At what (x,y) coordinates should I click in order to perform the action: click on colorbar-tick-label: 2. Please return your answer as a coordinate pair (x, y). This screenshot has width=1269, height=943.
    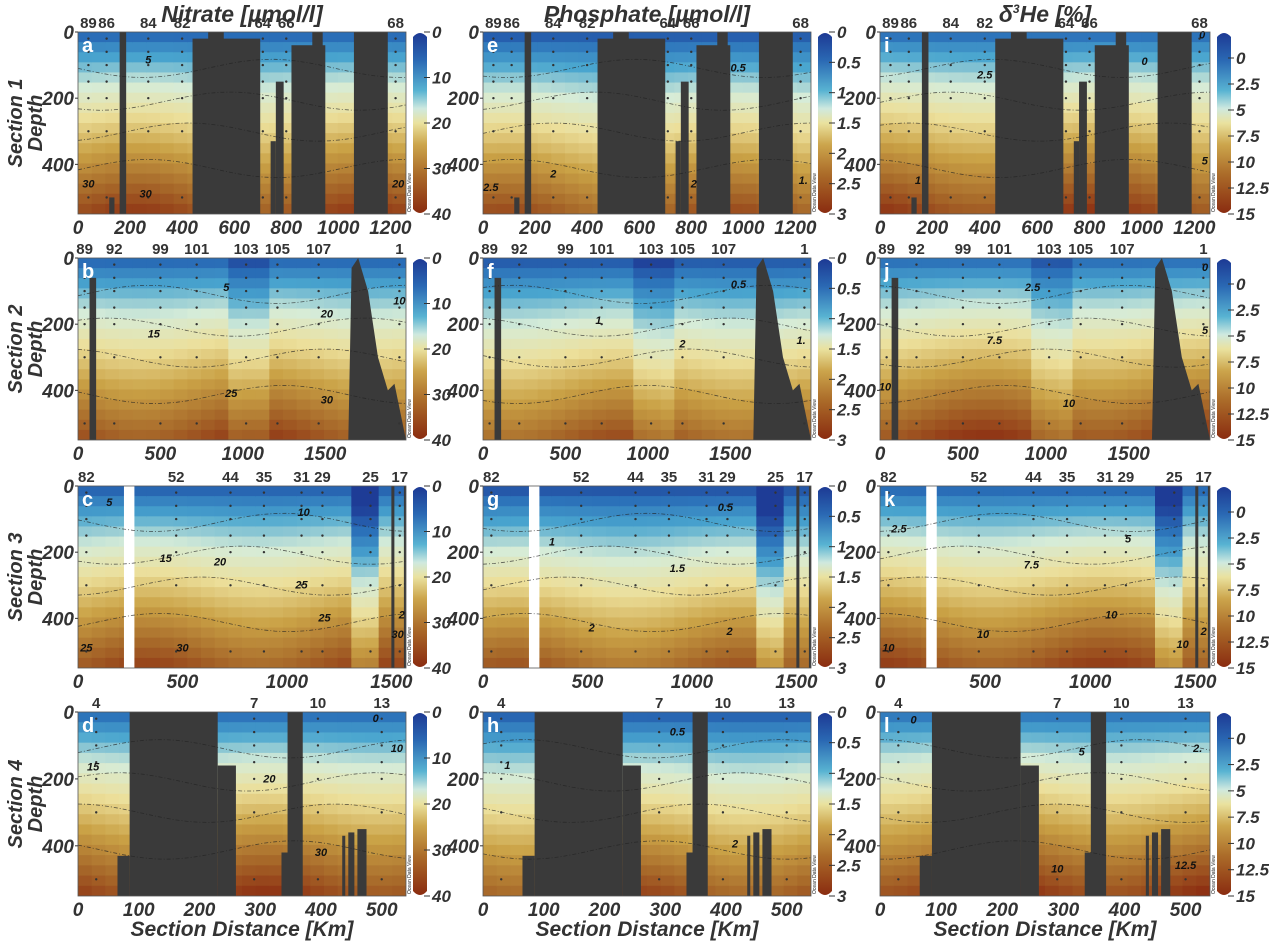
    Looking at the image, I should click on (841, 607).